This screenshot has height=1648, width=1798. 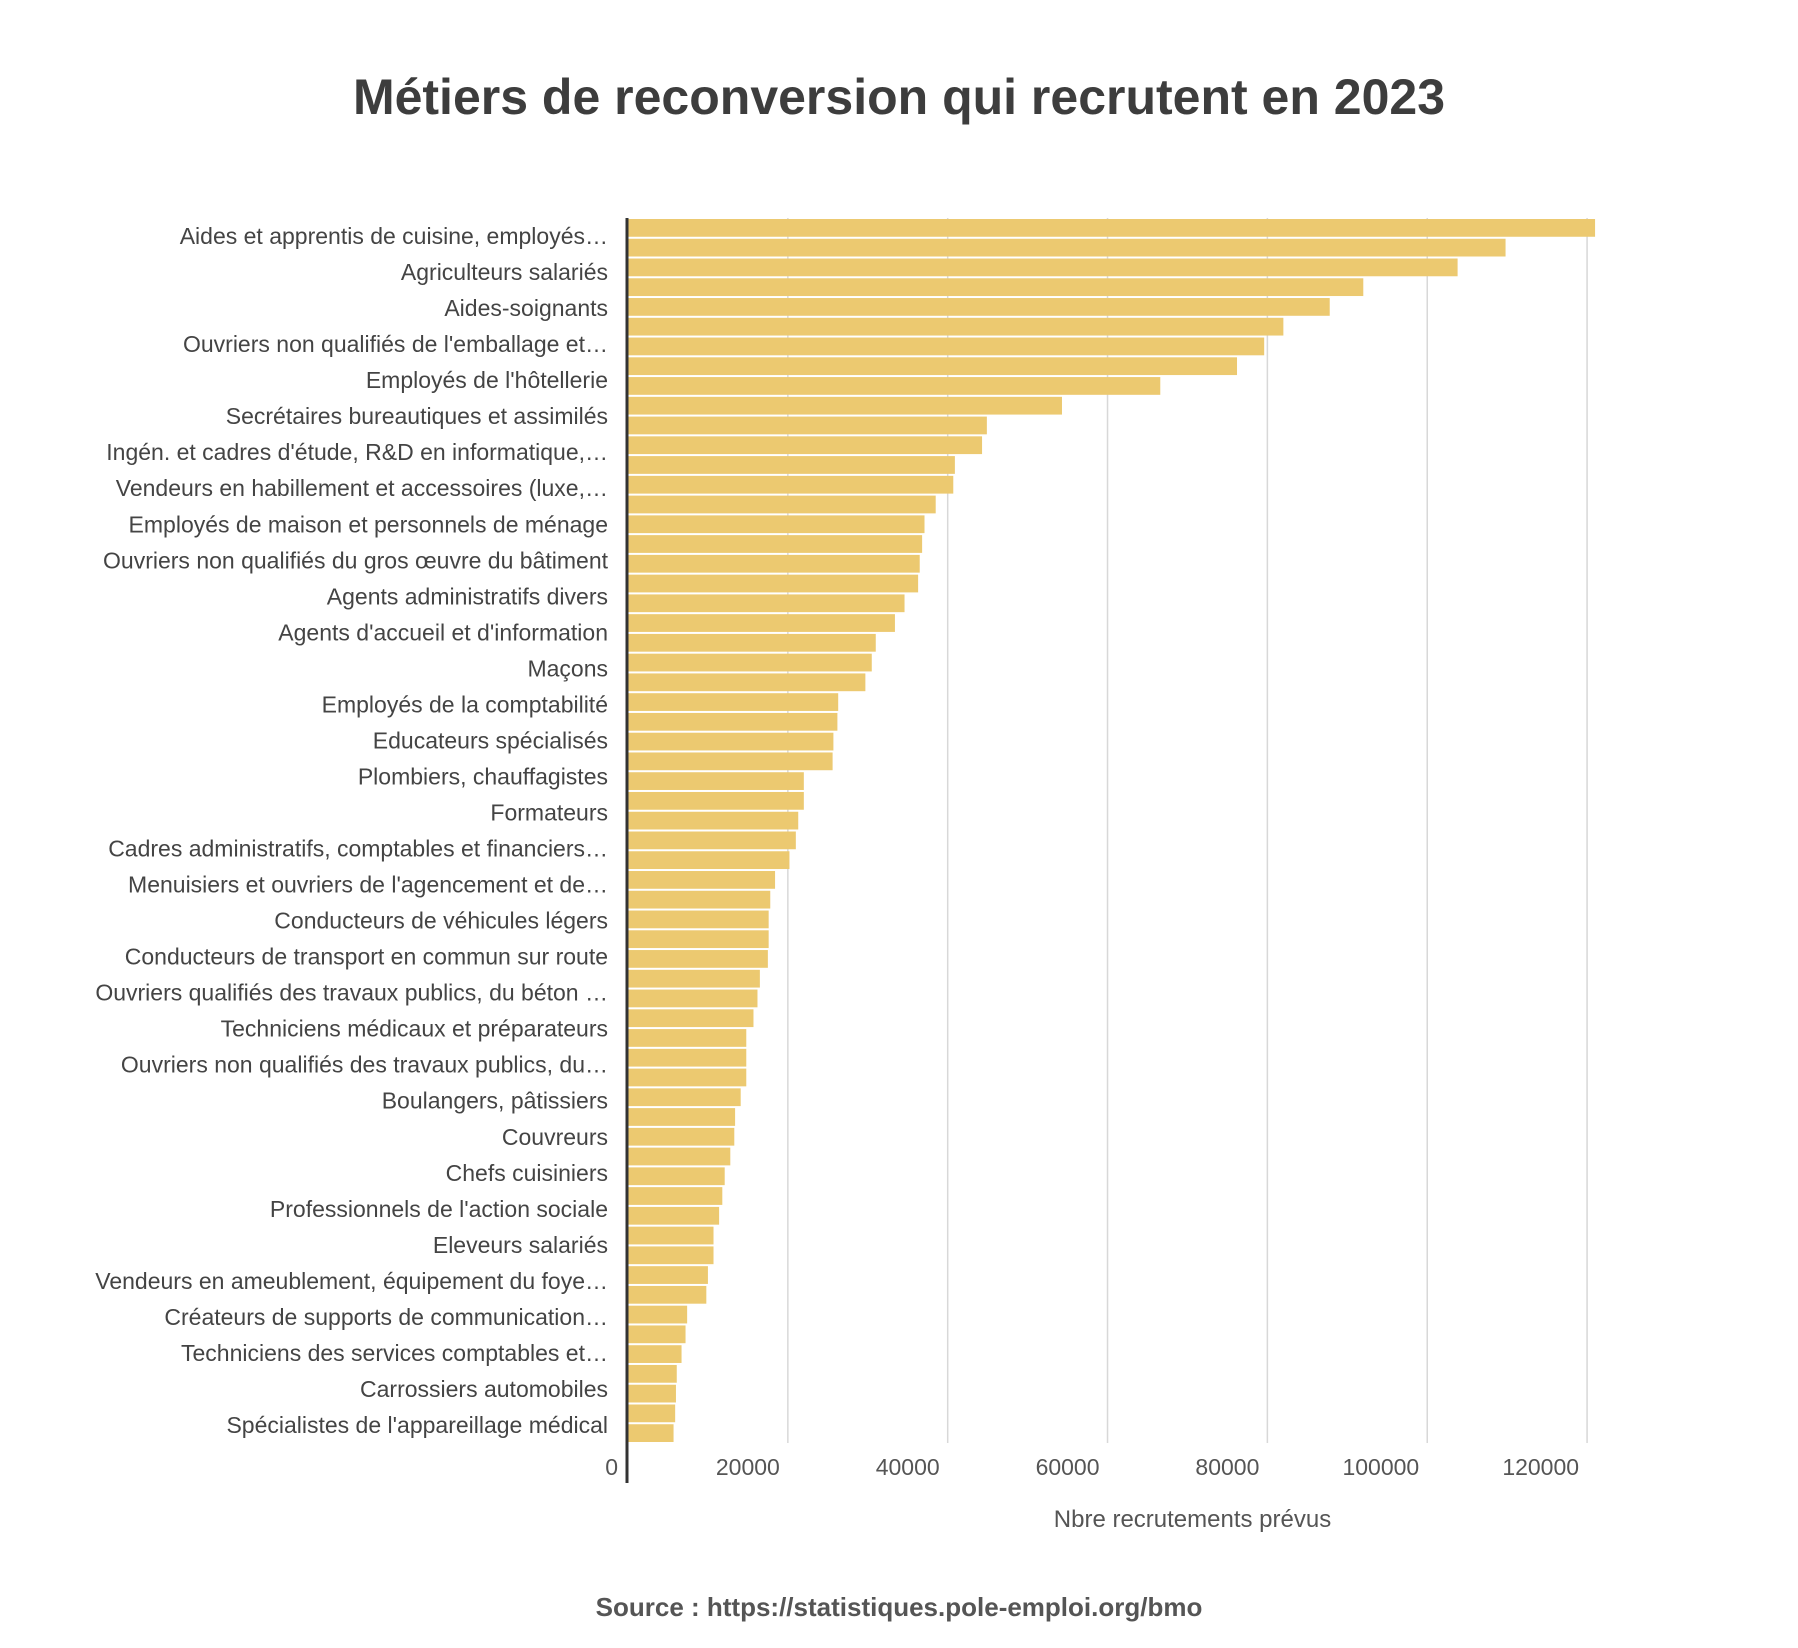 What do you see at coordinates (443, 632) in the screenshot?
I see `category-label: Agents d'accueil et d'information` at bounding box center [443, 632].